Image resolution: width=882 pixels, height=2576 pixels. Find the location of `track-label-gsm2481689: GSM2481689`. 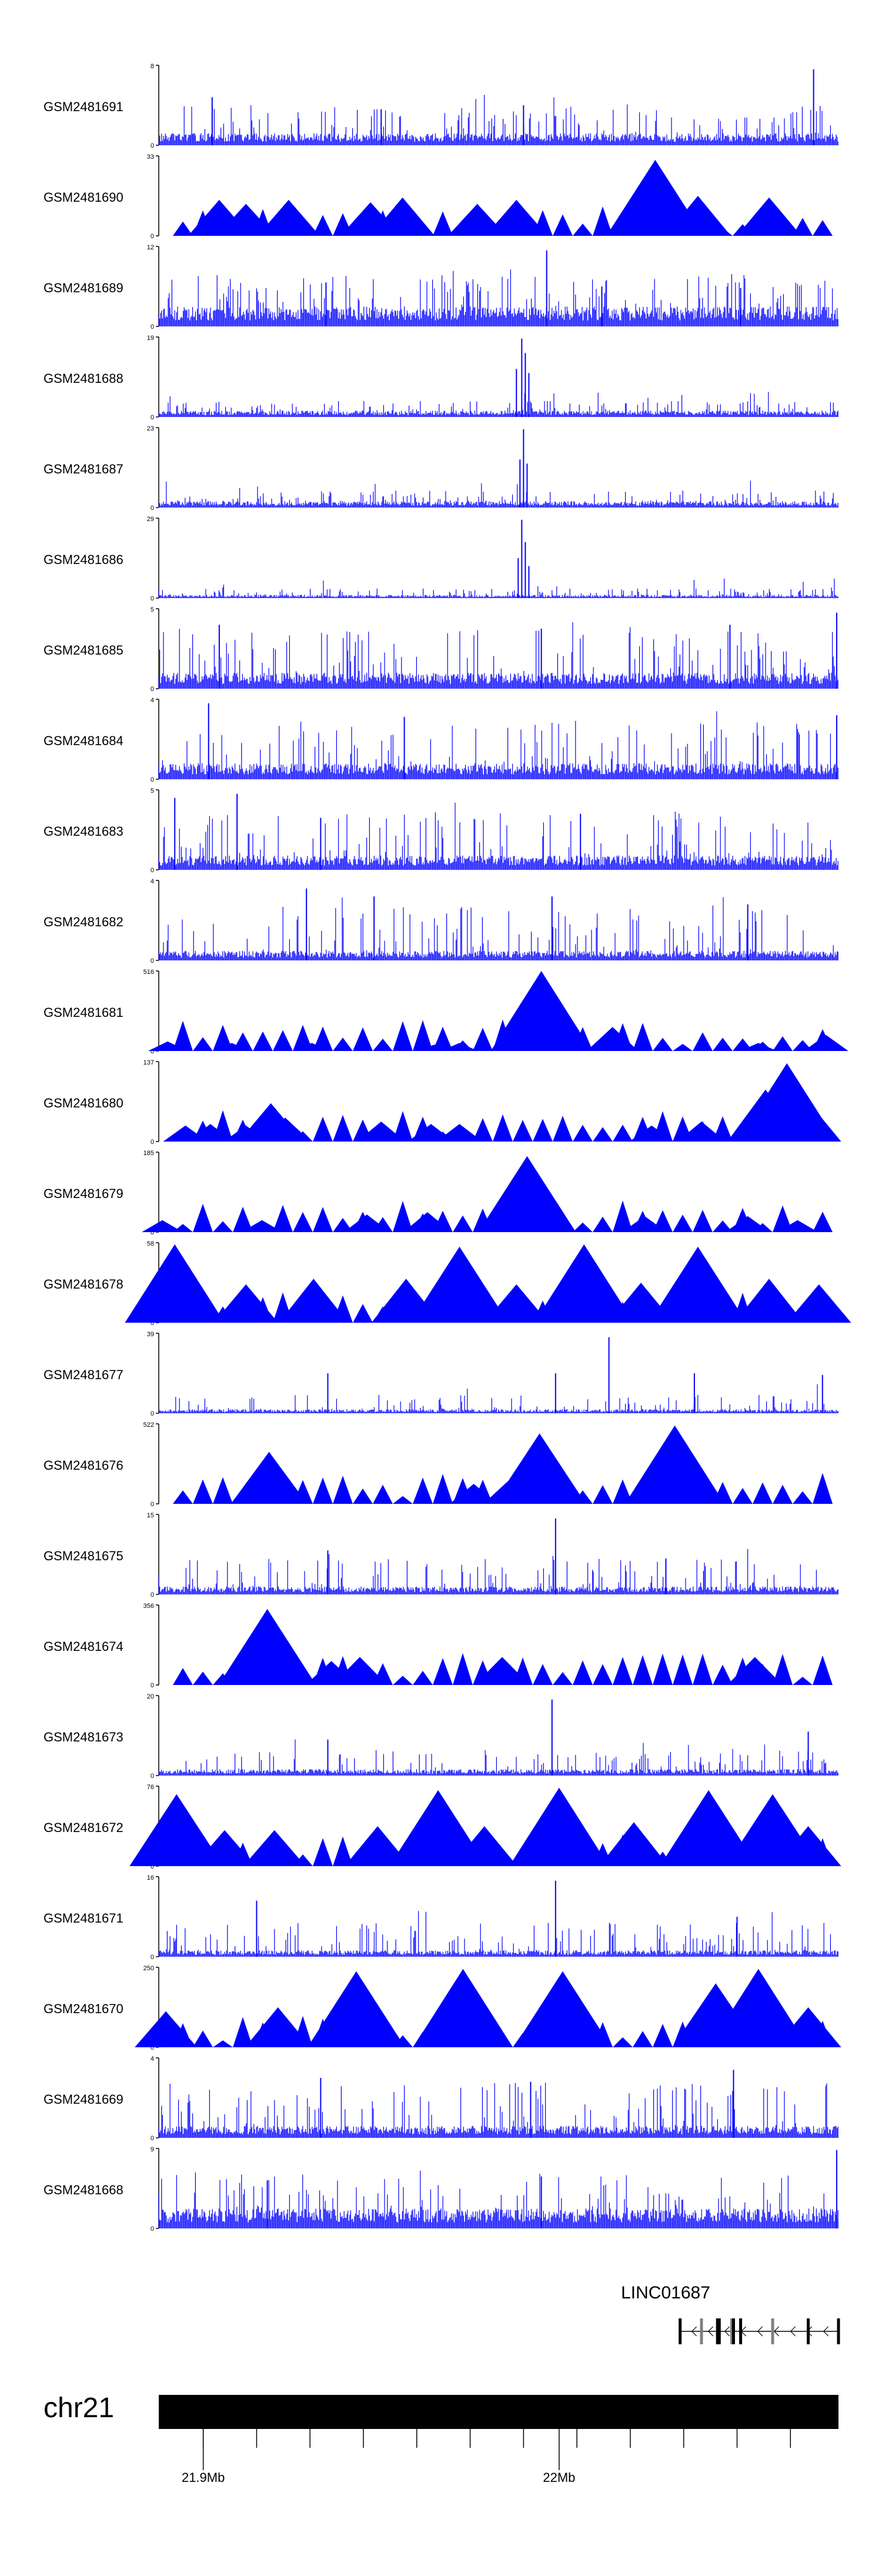

track-label-gsm2481689: GSM2481689 is located at coordinates (83, 288).